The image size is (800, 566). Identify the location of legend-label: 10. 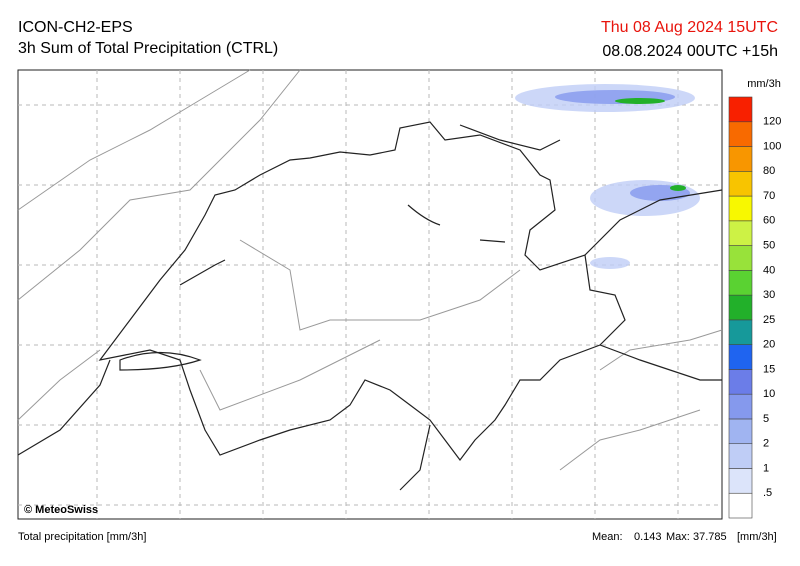
(769, 394).